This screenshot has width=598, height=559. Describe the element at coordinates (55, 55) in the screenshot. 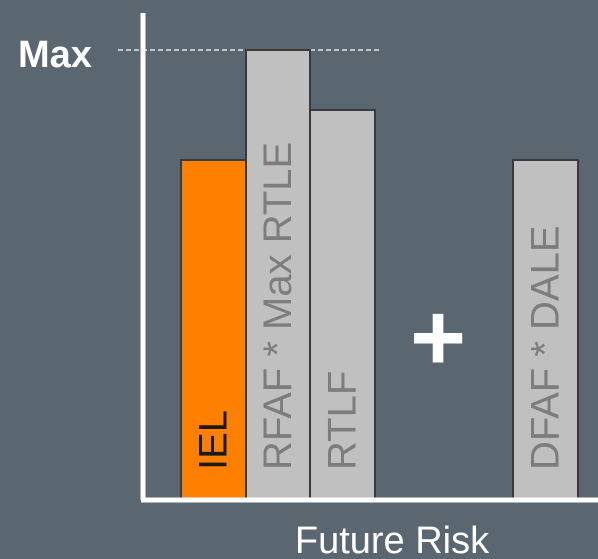

I see `max-label: Max` at that location.